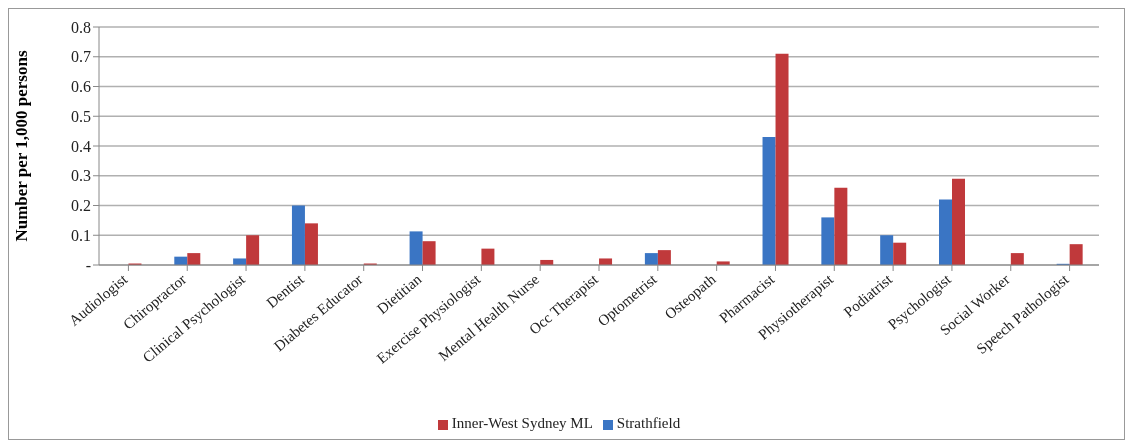  I want to click on y-tick-label: 0.1, so click(81, 235).